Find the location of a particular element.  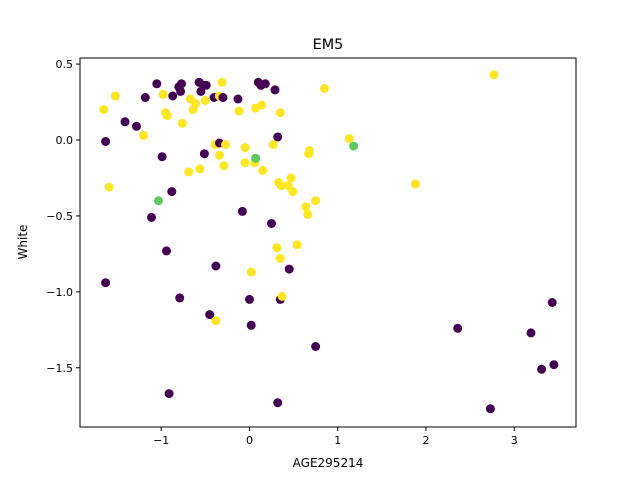

x-tick-label: 2 is located at coordinates (425, 440).